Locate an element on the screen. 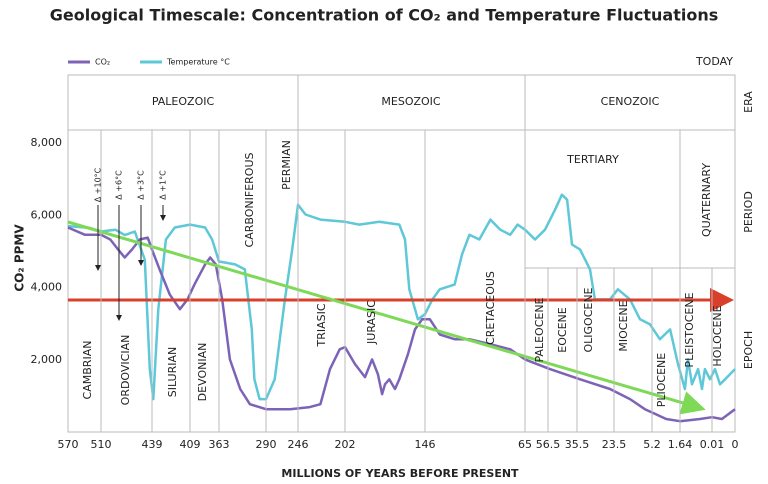 The image size is (768, 484). x-tick-label: 290 is located at coordinates (266, 444).